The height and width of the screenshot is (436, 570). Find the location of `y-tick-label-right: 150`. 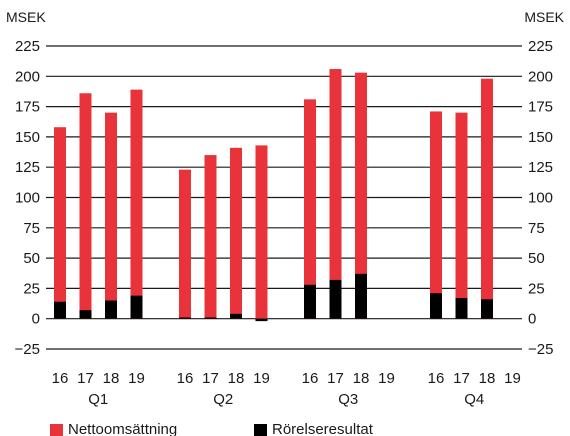

y-tick-label-right: 150 is located at coordinates (540, 137).